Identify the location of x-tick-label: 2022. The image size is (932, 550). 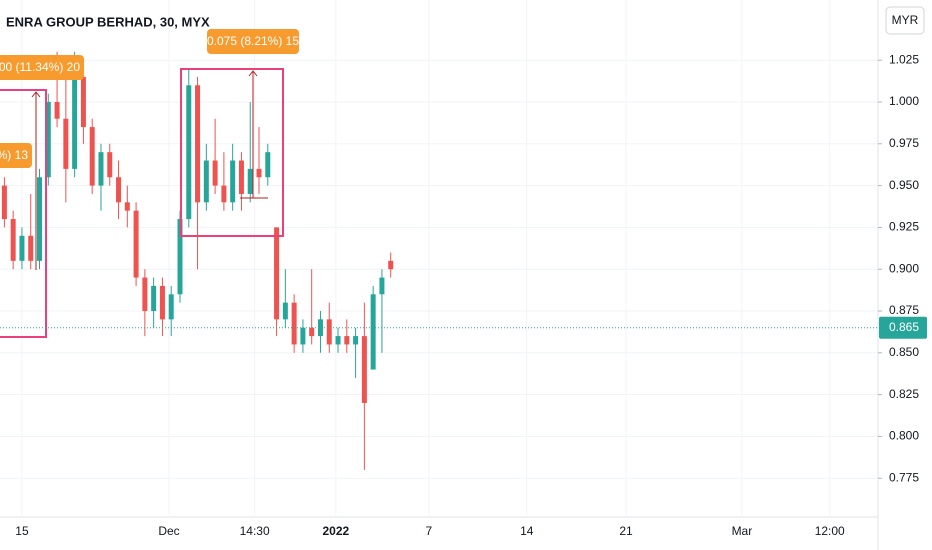
(335, 531).